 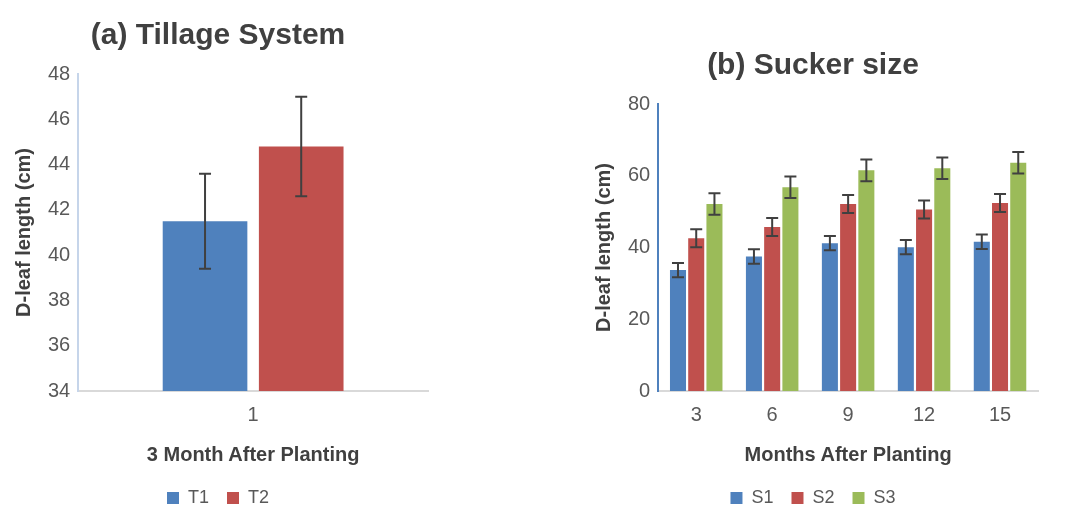 What do you see at coordinates (772, 413) in the screenshot?
I see `x-tick-label: 6` at bounding box center [772, 413].